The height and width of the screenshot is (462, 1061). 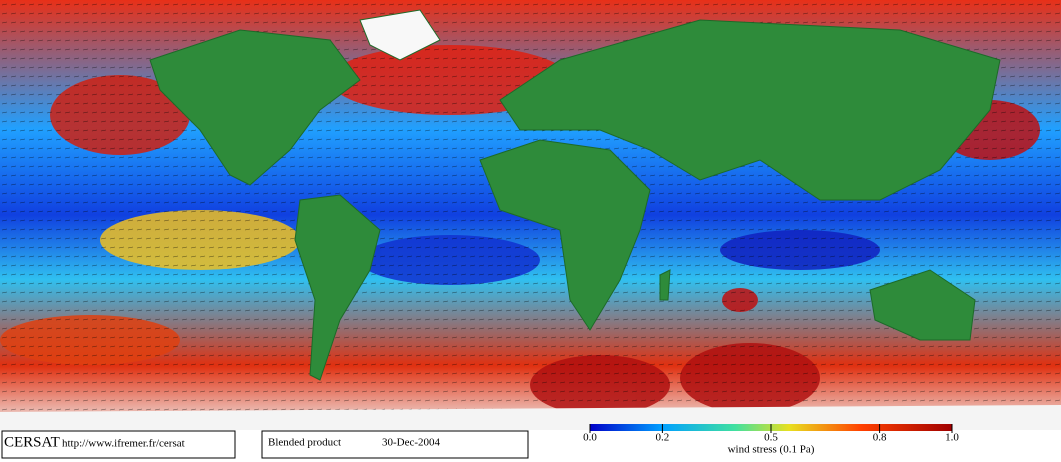 What do you see at coordinates (304, 443) in the screenshot?
I see `product: Blended product` at bounding box center [304, 443].